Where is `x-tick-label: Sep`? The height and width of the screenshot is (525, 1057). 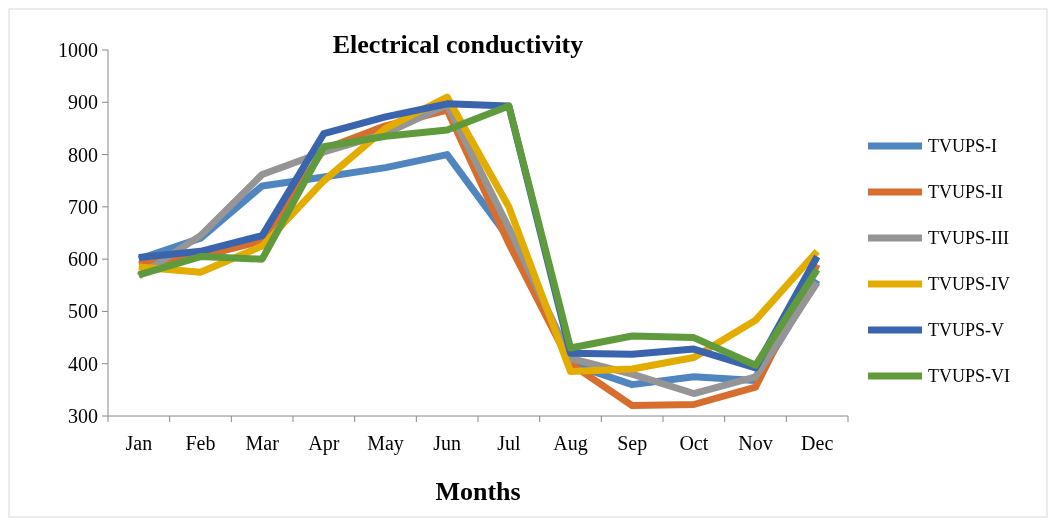 x-tick-label: Sep is located at coordinates (632, 443).